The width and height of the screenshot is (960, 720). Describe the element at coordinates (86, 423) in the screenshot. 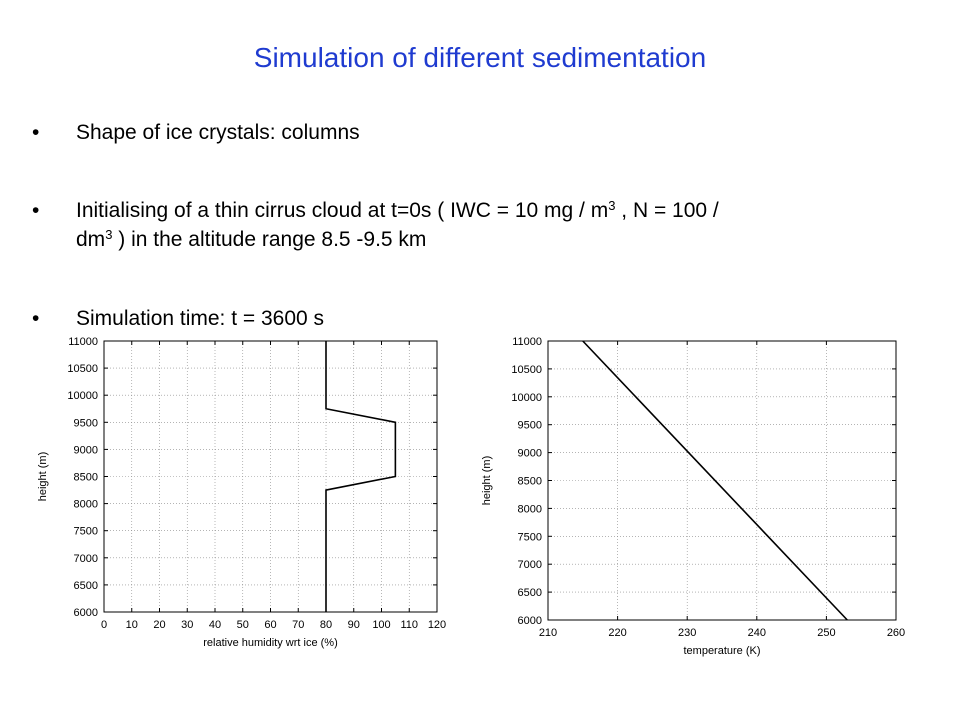

I see `chart1-y-tick-label: 9500` at that location.